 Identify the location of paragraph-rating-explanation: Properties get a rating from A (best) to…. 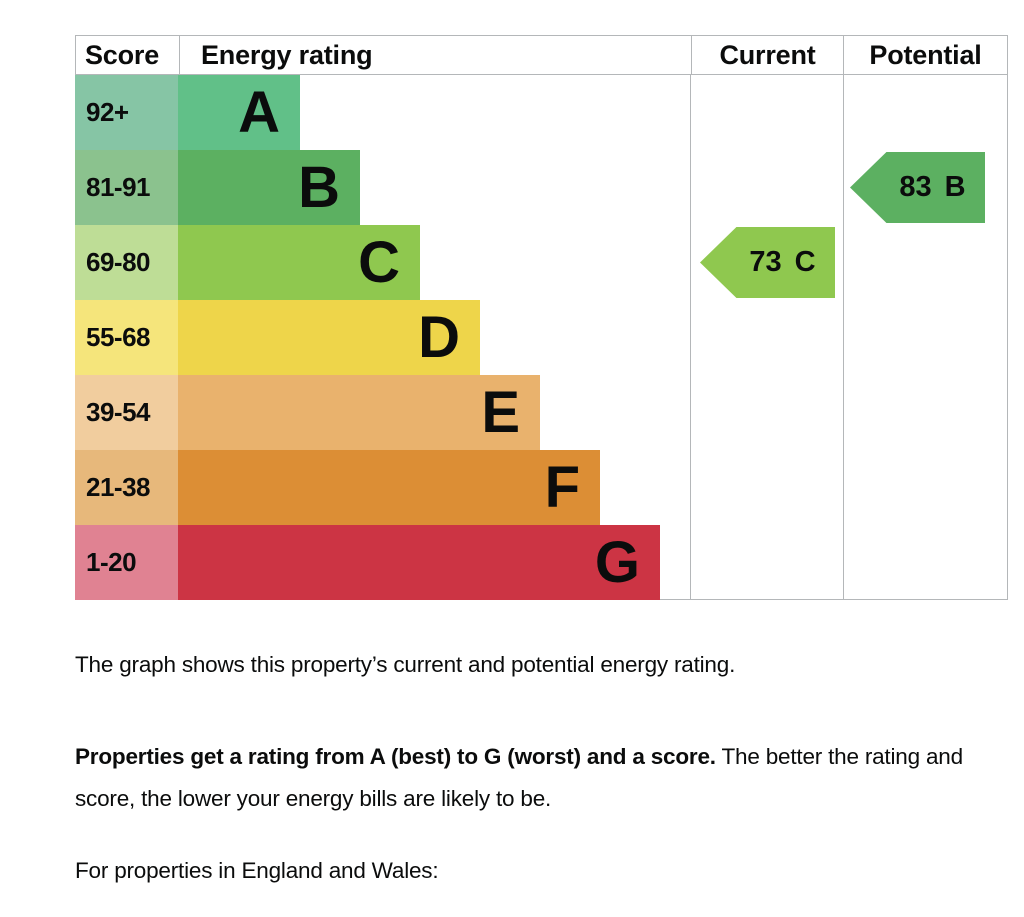
(531, 778).